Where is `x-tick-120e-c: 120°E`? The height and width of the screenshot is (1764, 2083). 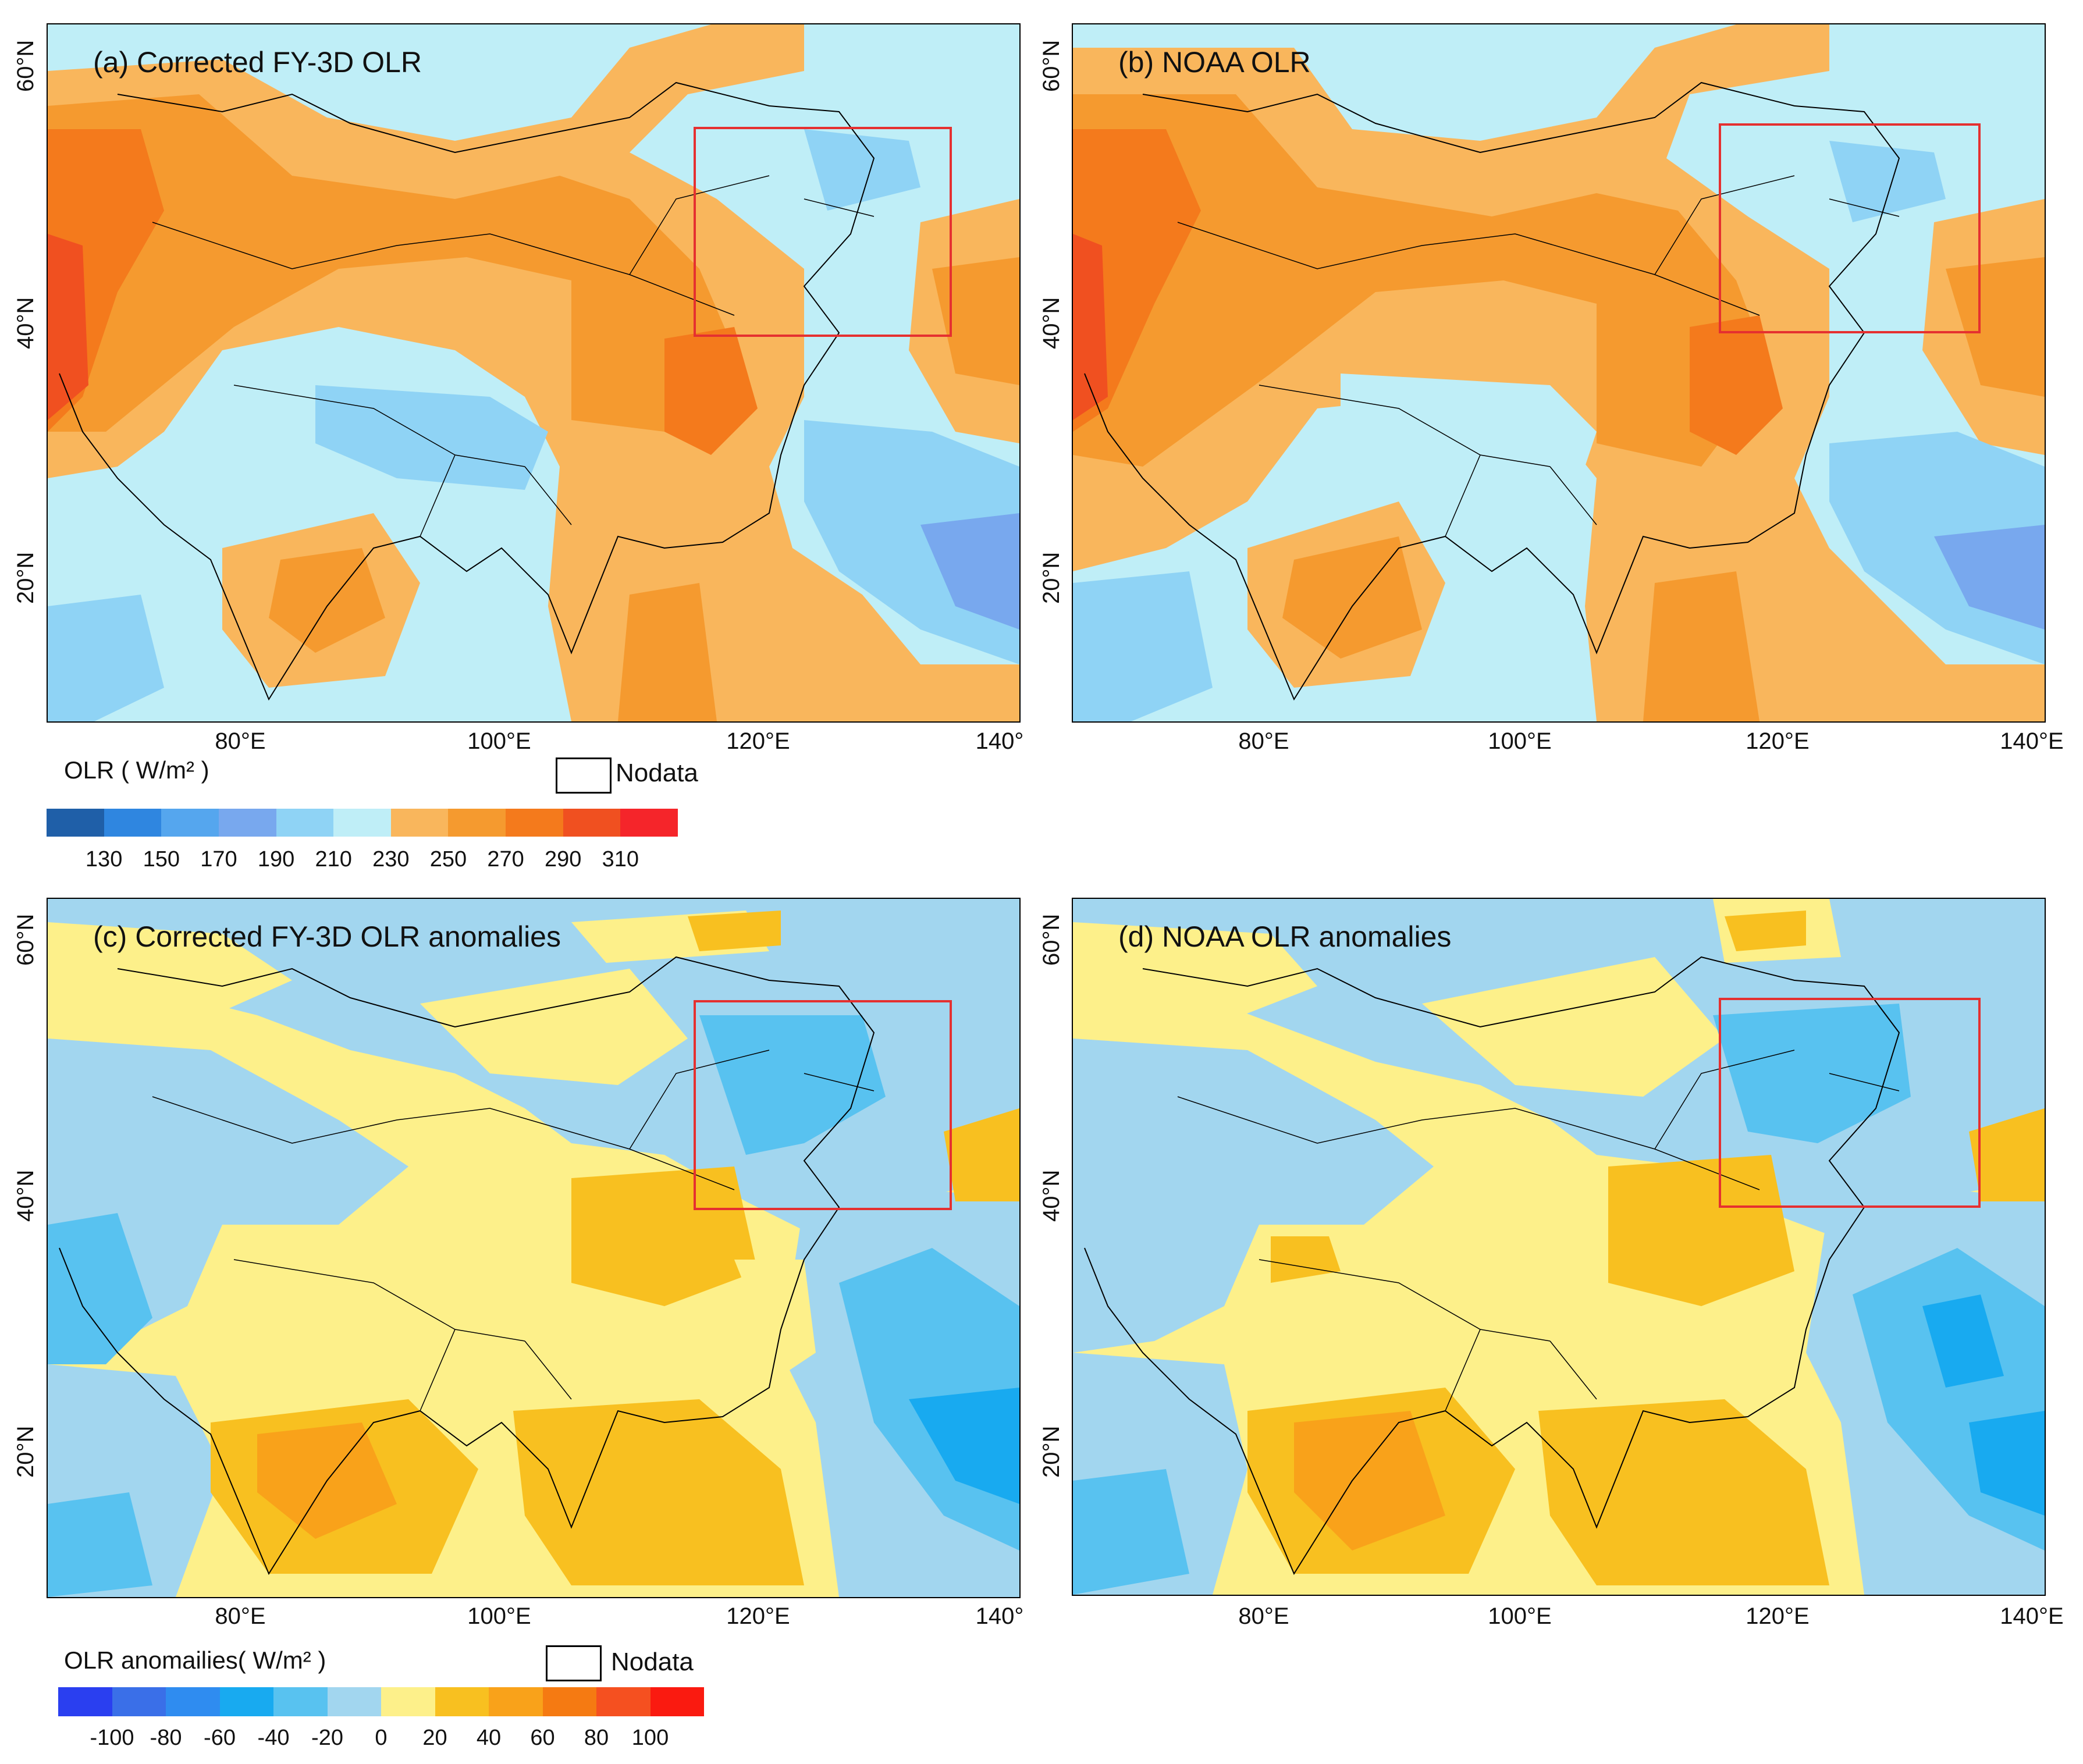
x-tick-120e-c: 120°E is located at coordinates (758, 1616).